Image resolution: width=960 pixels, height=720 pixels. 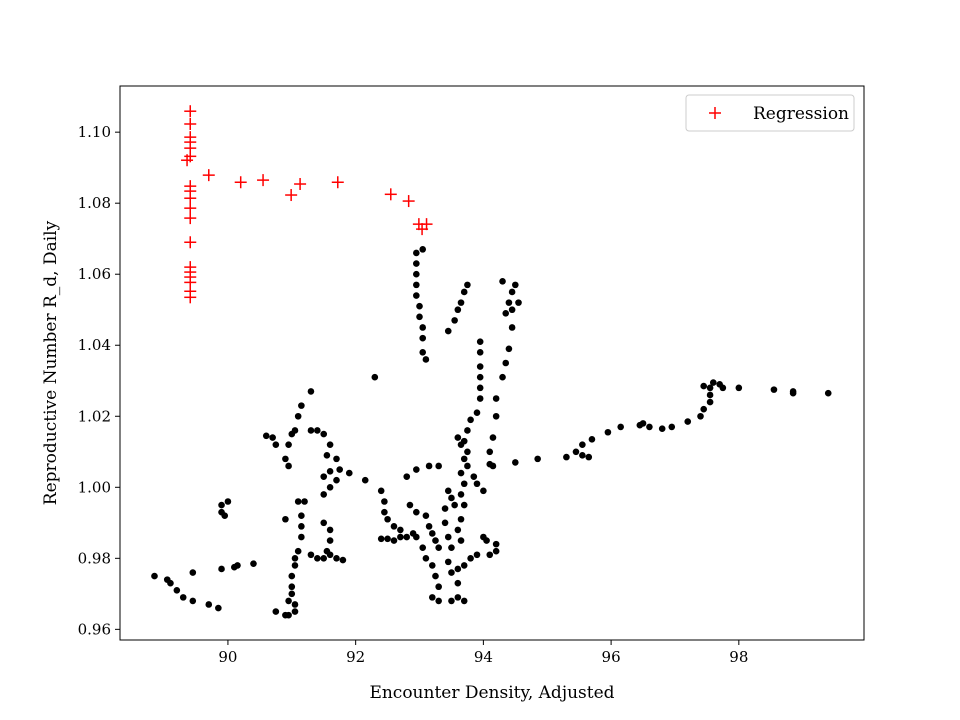 What do you see at coordinates (99, 380) in the screenshot?
I see `y-axis: 0.96 0.98 1.00 1.02 1.04 1.06 1.08 1.10` at bounding box center [99, 380].